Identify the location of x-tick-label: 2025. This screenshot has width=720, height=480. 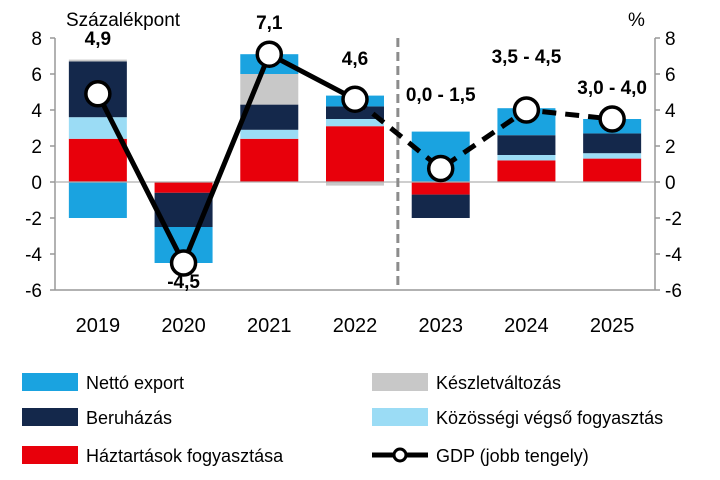
(612, 326).